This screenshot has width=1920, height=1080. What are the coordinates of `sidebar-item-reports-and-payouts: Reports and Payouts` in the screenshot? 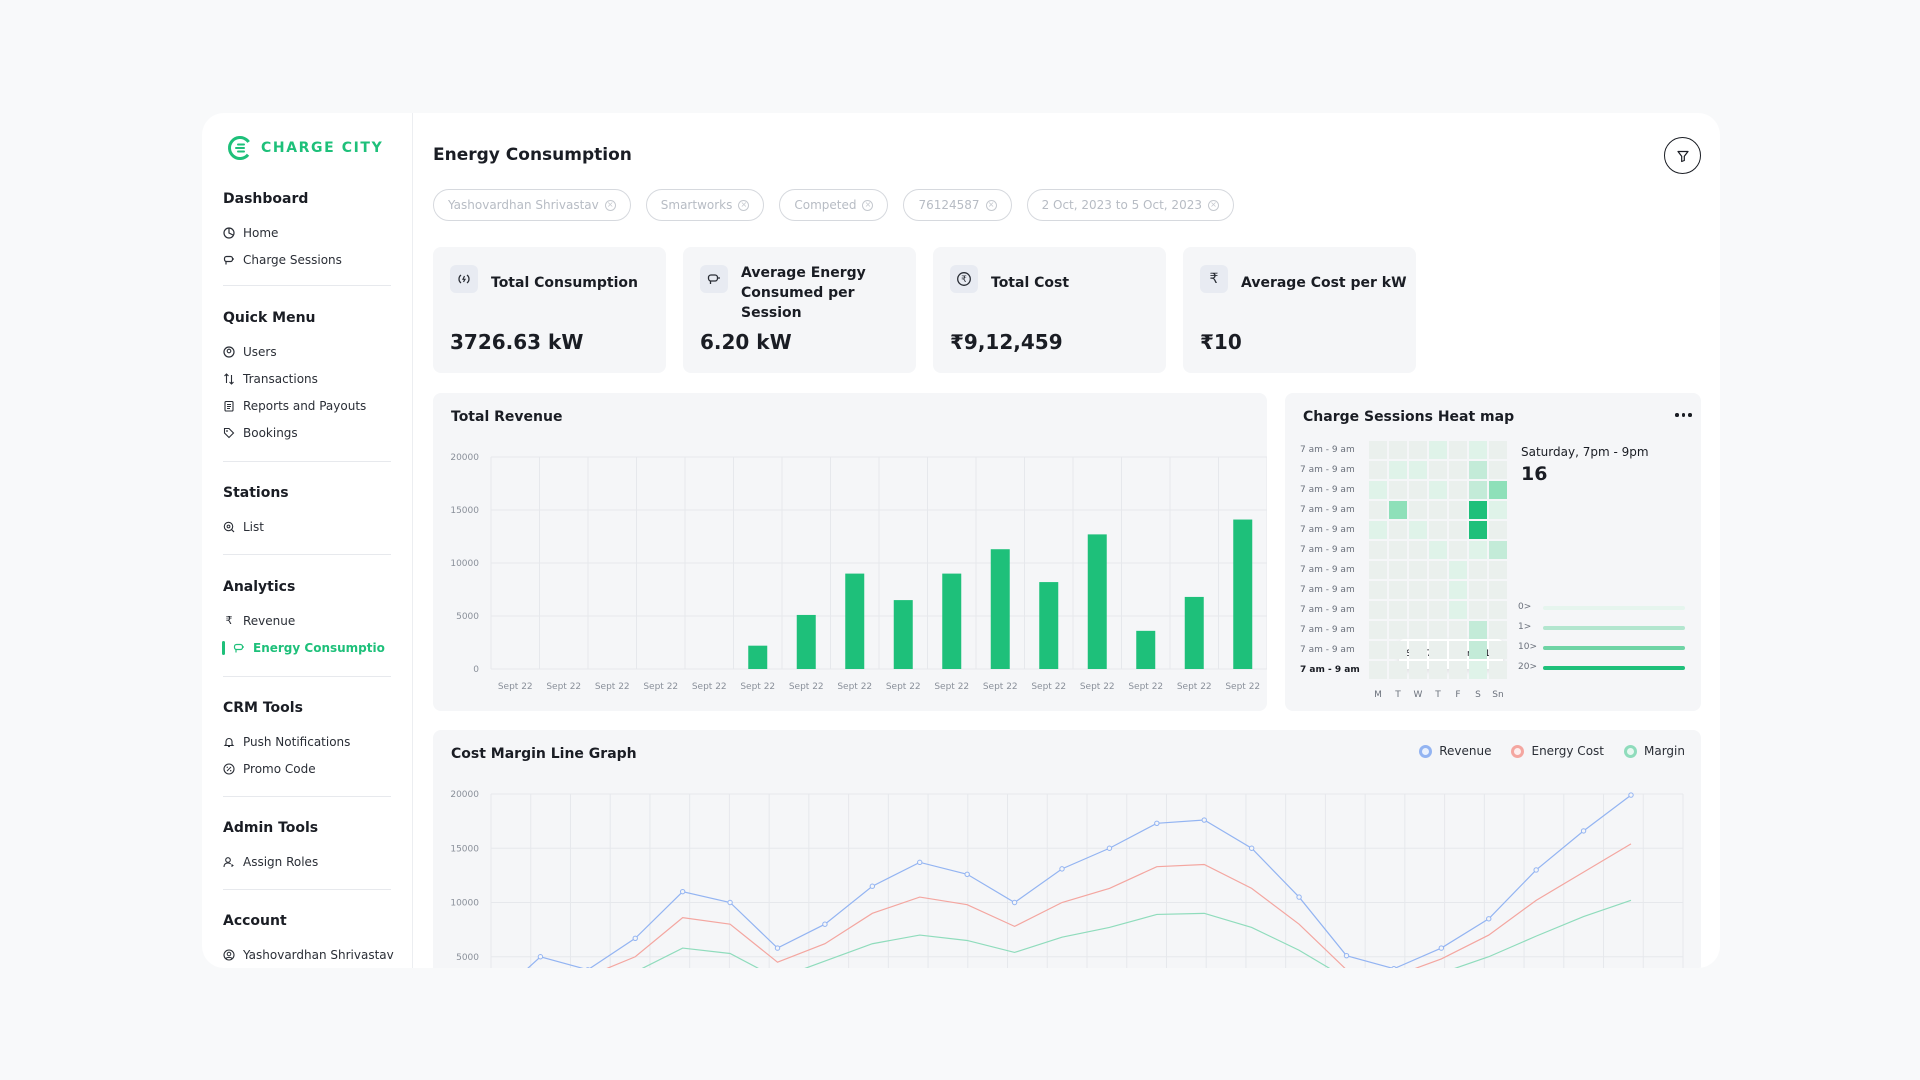 It's located at (307, 405).